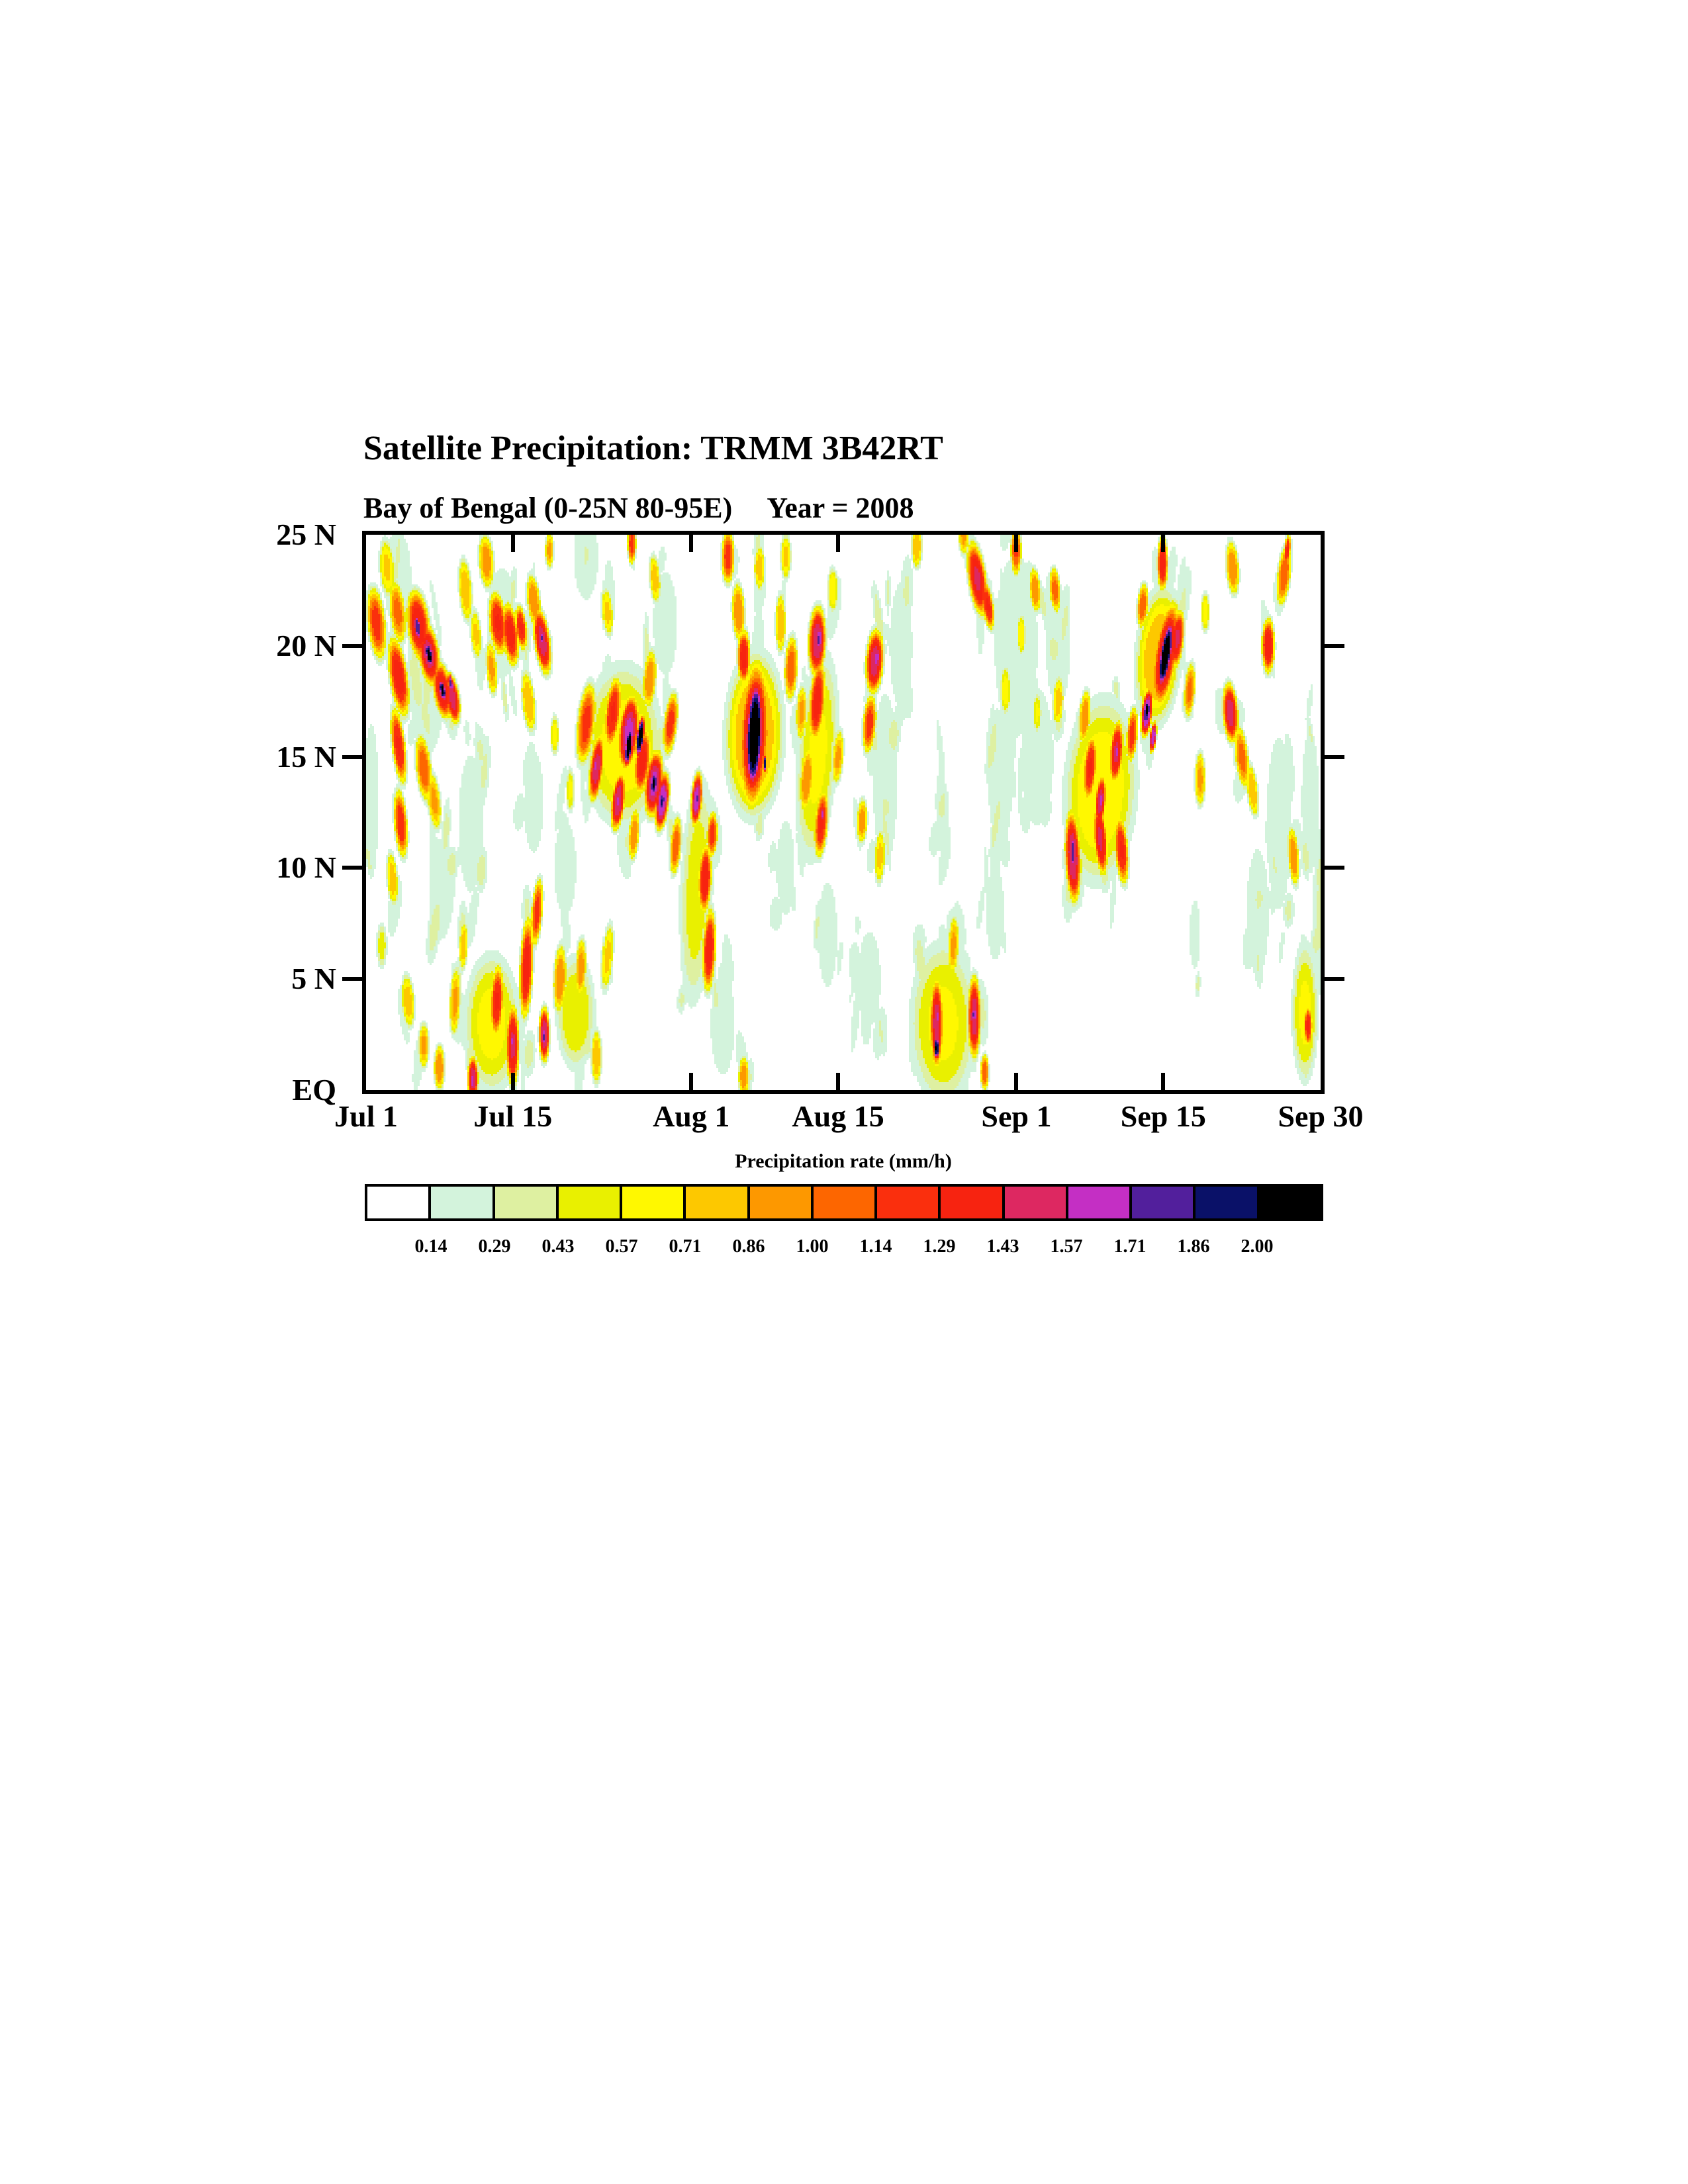  I want to click on colorbar-tick-label: 1.14, so click(875, 1246).